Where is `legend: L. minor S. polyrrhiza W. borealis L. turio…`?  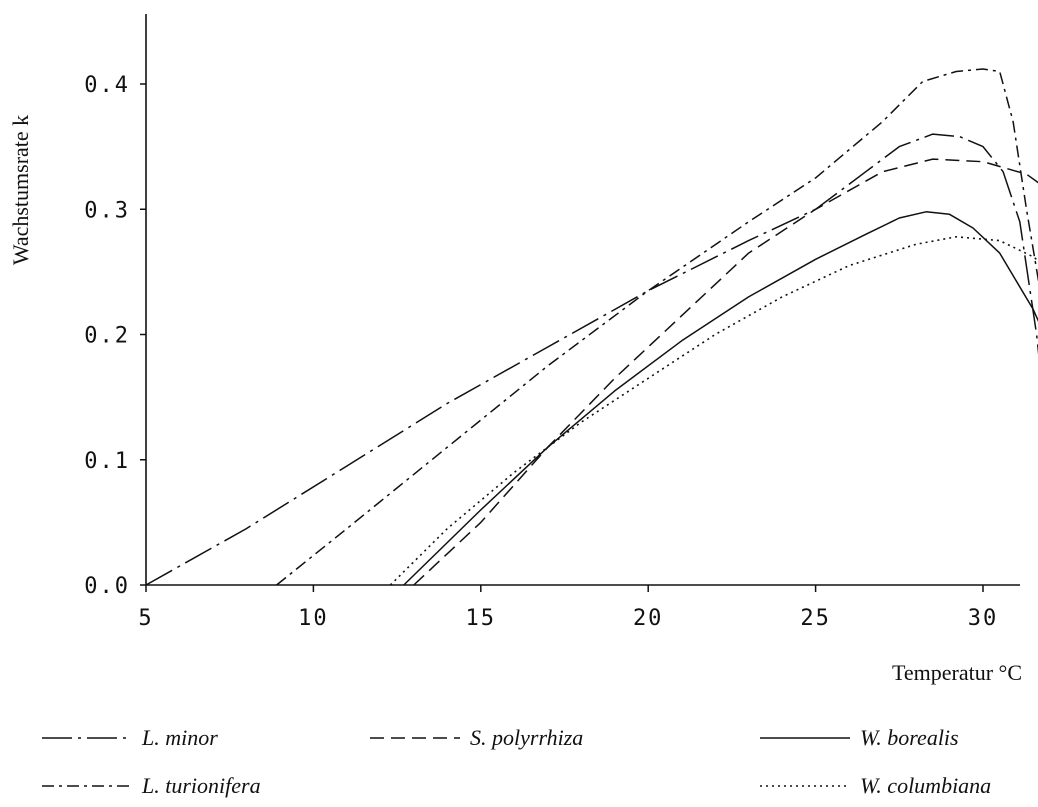
legend: L. minor S. polyrrhiza W. borealis L. turio… is located at coordinates (516, 761).